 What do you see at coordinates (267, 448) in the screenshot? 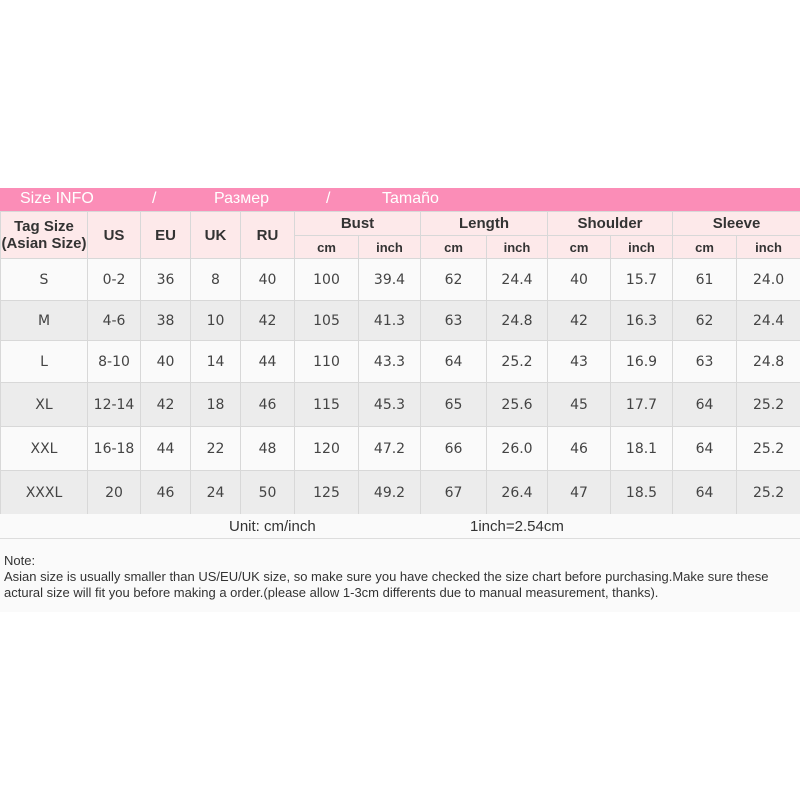
I see `table-cell: 48` at bounding box center [267, 448].